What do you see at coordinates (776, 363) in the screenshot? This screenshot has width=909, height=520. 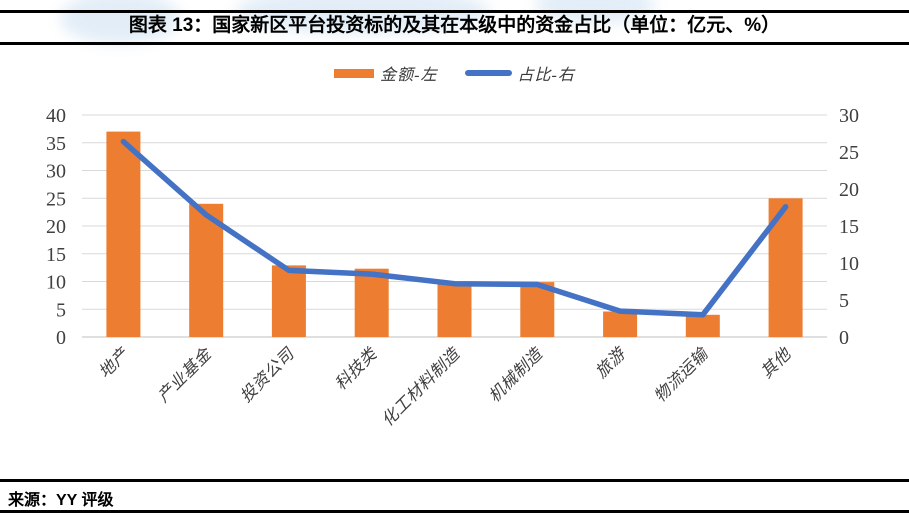 I see `svg-text: 其他` at bounding box center [776, 363].